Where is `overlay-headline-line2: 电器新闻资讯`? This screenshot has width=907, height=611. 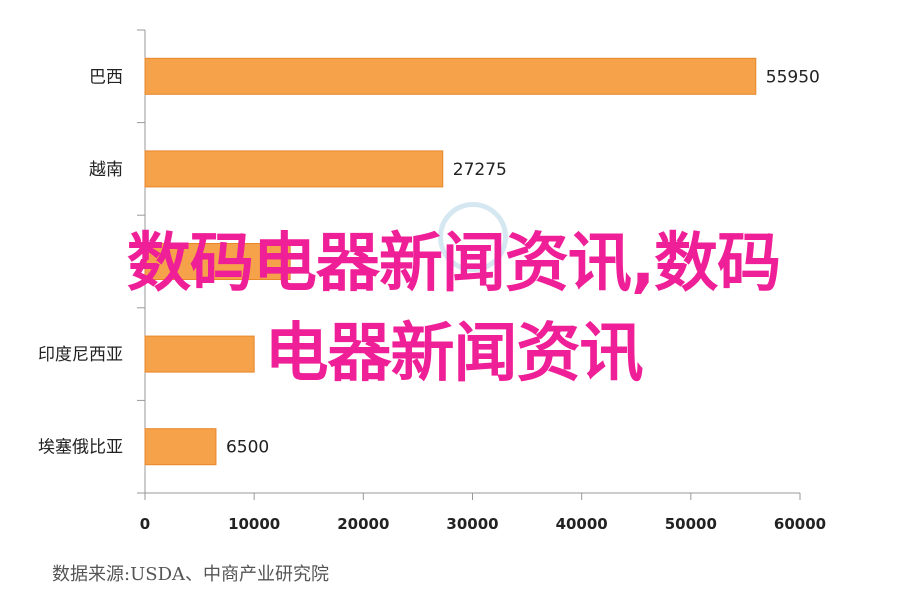
overlay-headline-line2: 电器新闻资讯 is located at coordinates (454, 354).